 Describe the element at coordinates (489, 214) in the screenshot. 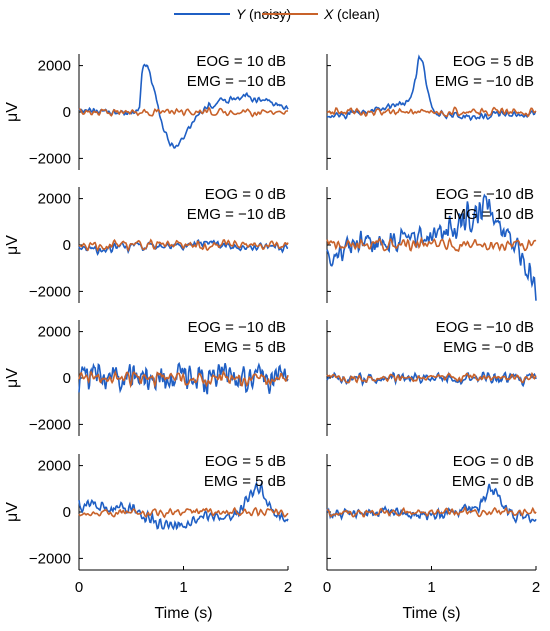

I see `panel-annotation: EMG = 10 dB` at that location.